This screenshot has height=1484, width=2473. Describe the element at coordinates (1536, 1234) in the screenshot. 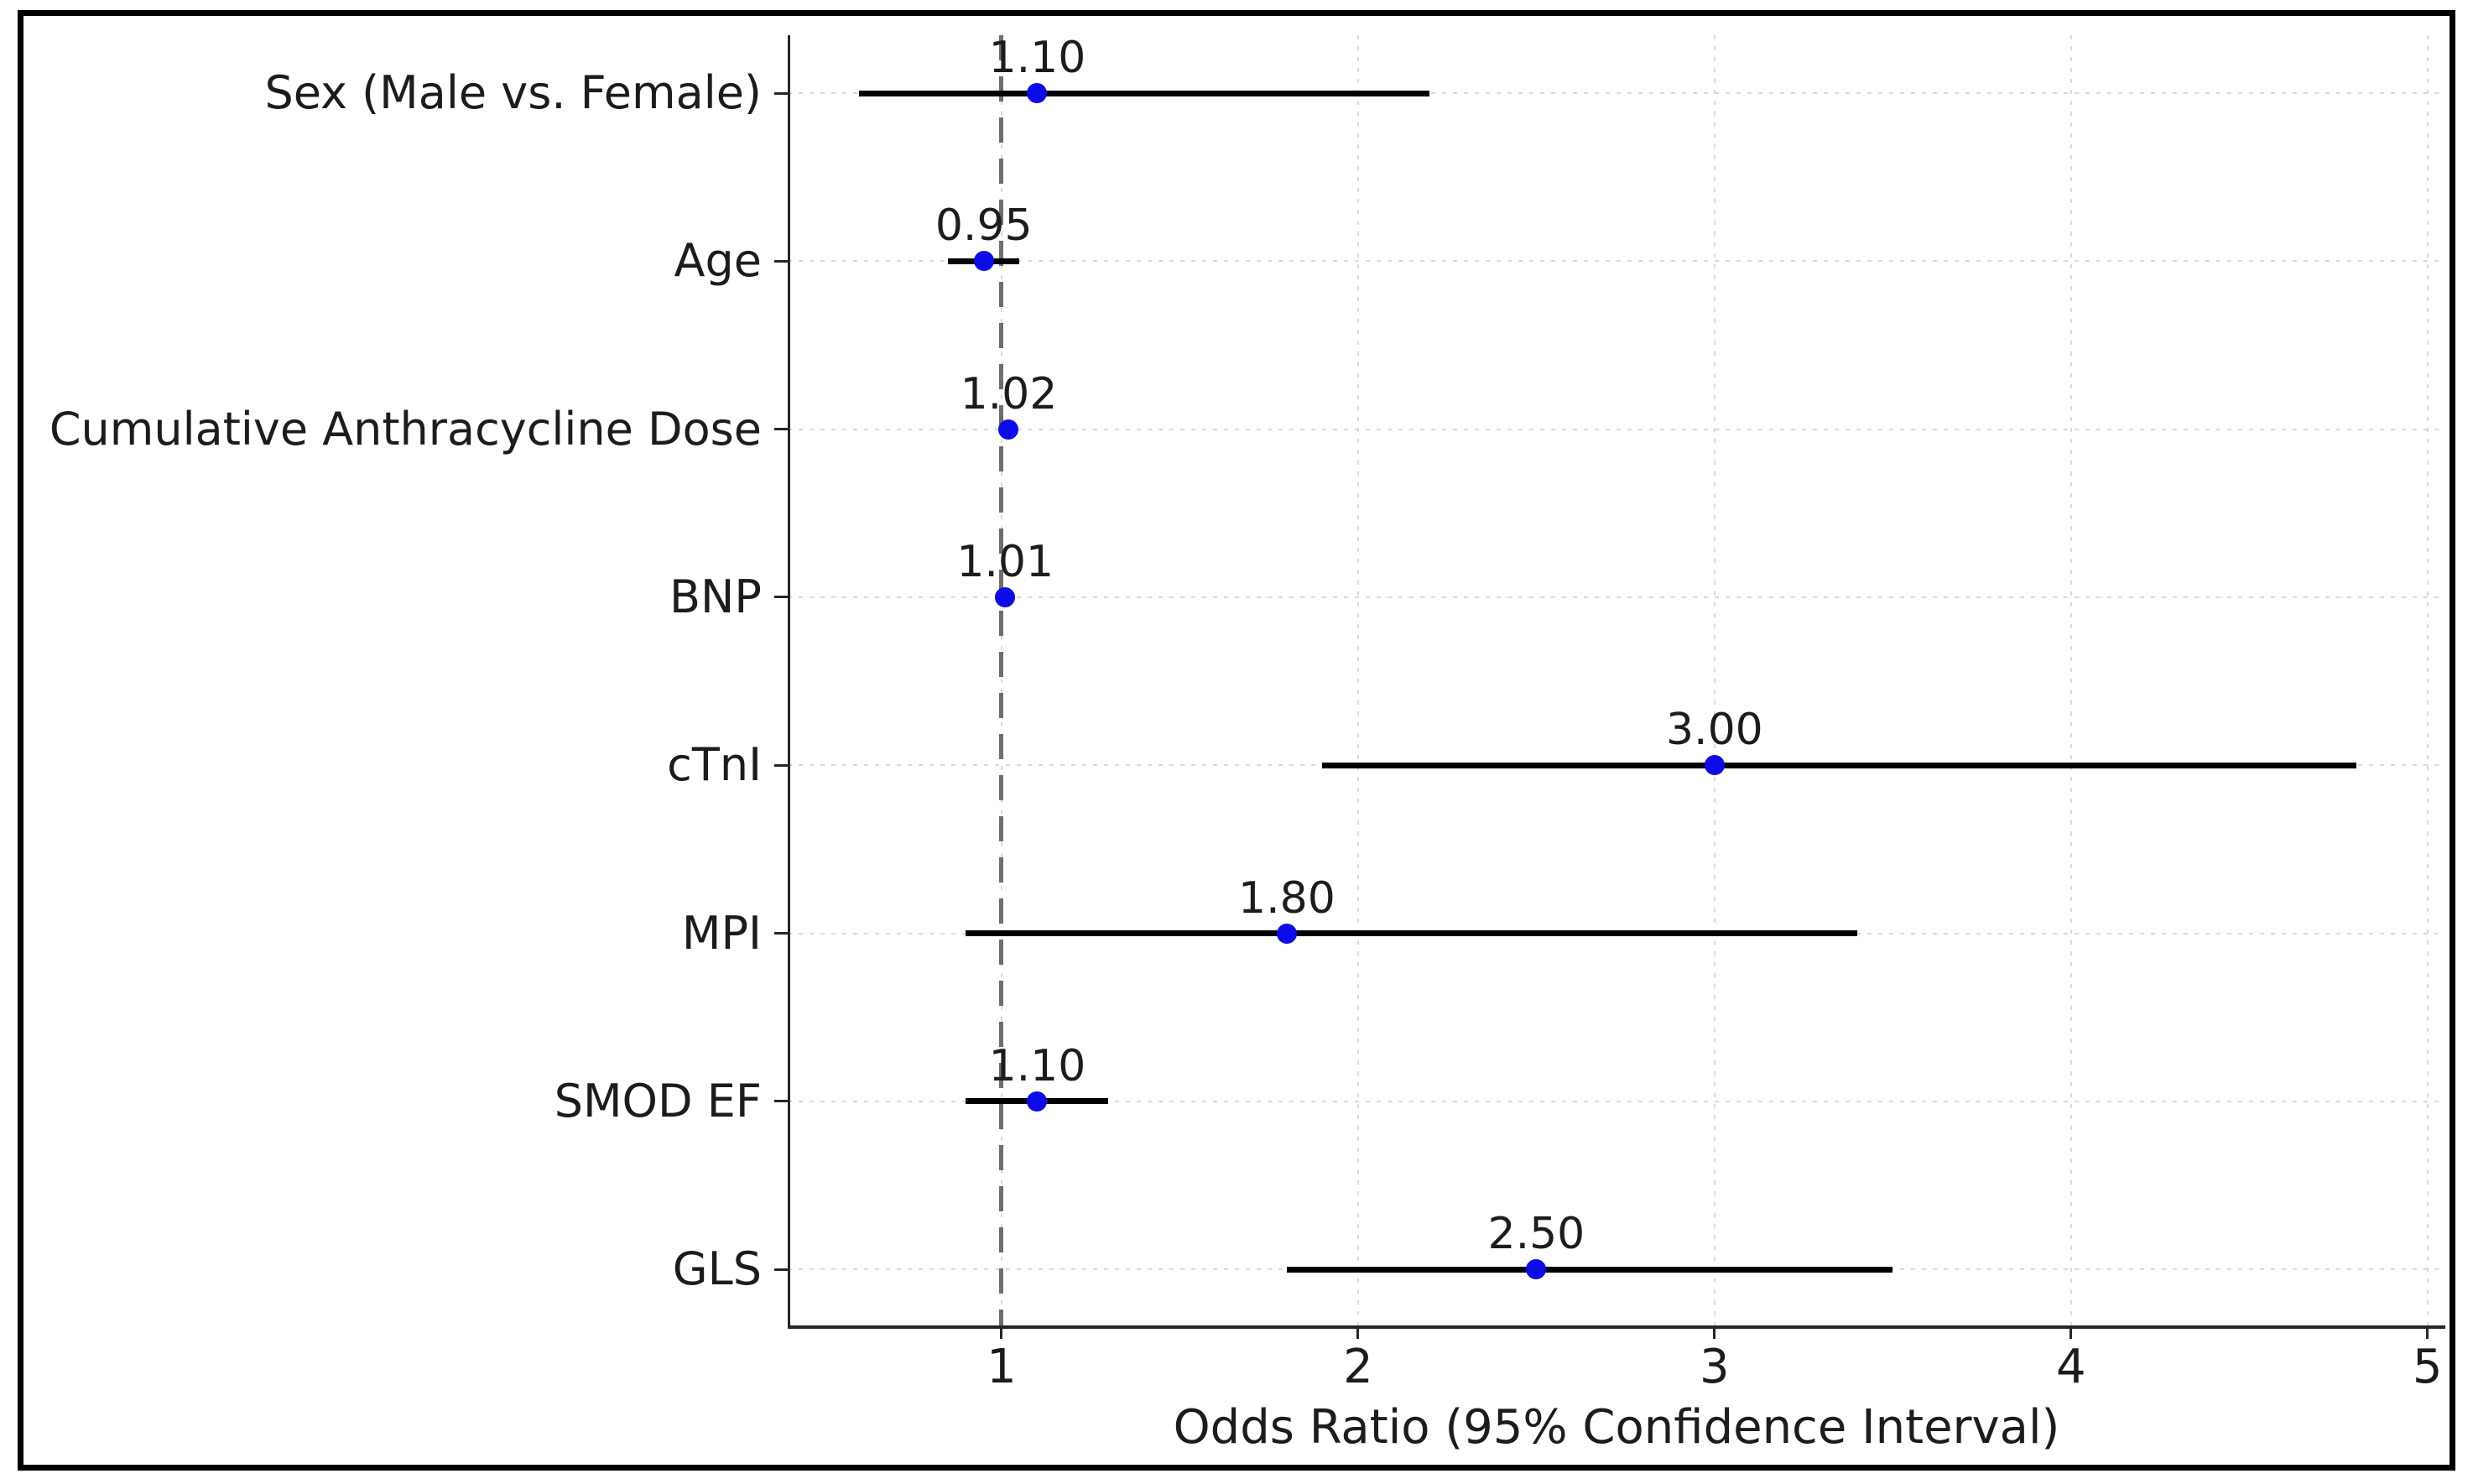

I see `odds-ratio-value-label: 2.50` at that location.